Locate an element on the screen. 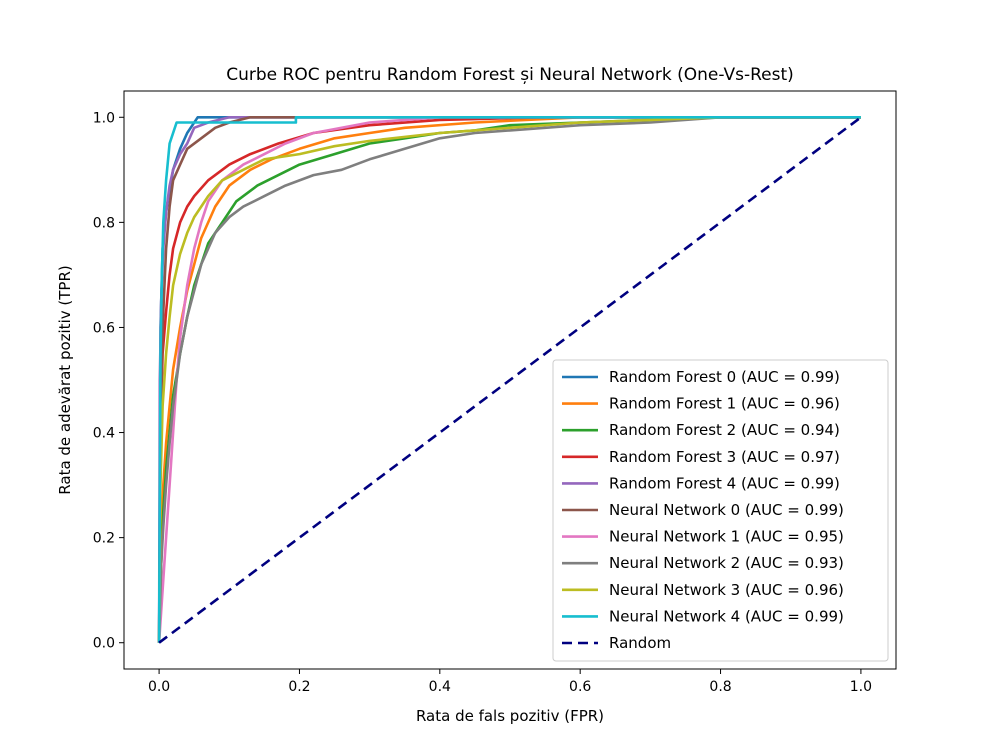  legend-label-10: Random is located at coordinates (640, 643).